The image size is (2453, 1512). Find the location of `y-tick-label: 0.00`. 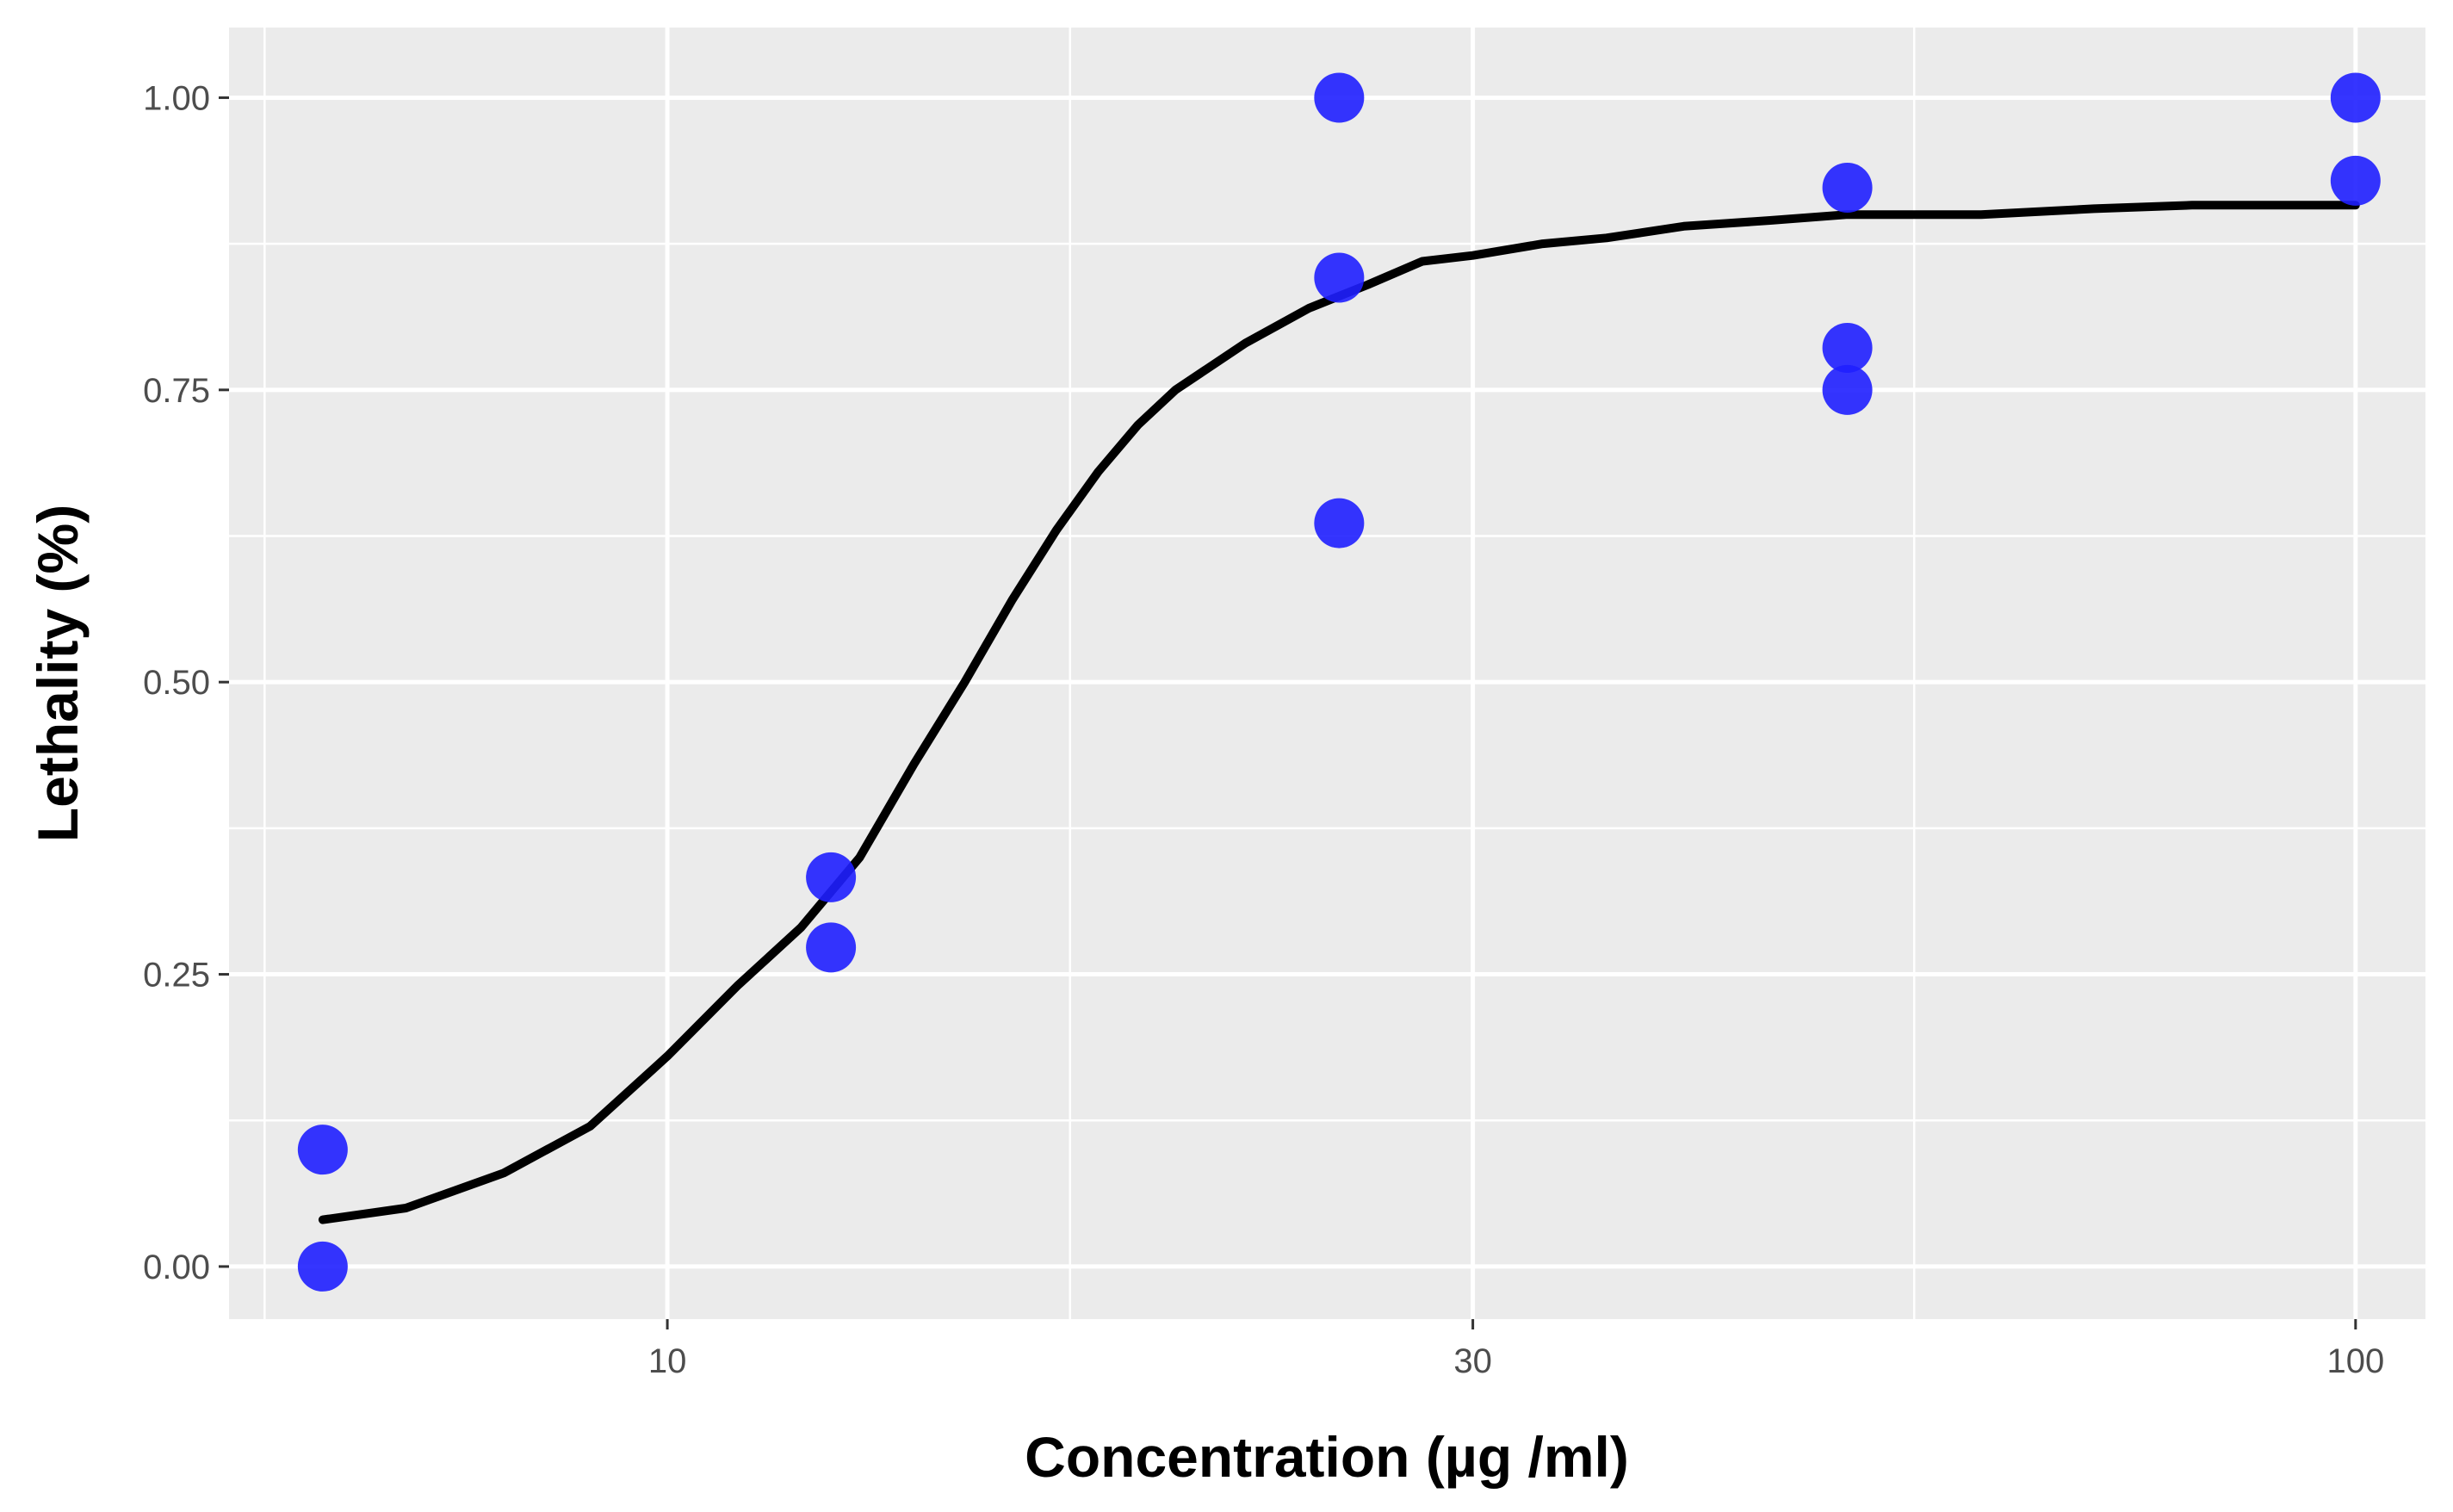

y-tick-label: 0.00 is located at coordinates (176, 1267).